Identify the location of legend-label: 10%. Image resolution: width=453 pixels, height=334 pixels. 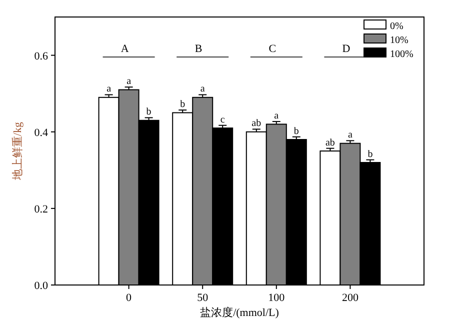
(399, 40).